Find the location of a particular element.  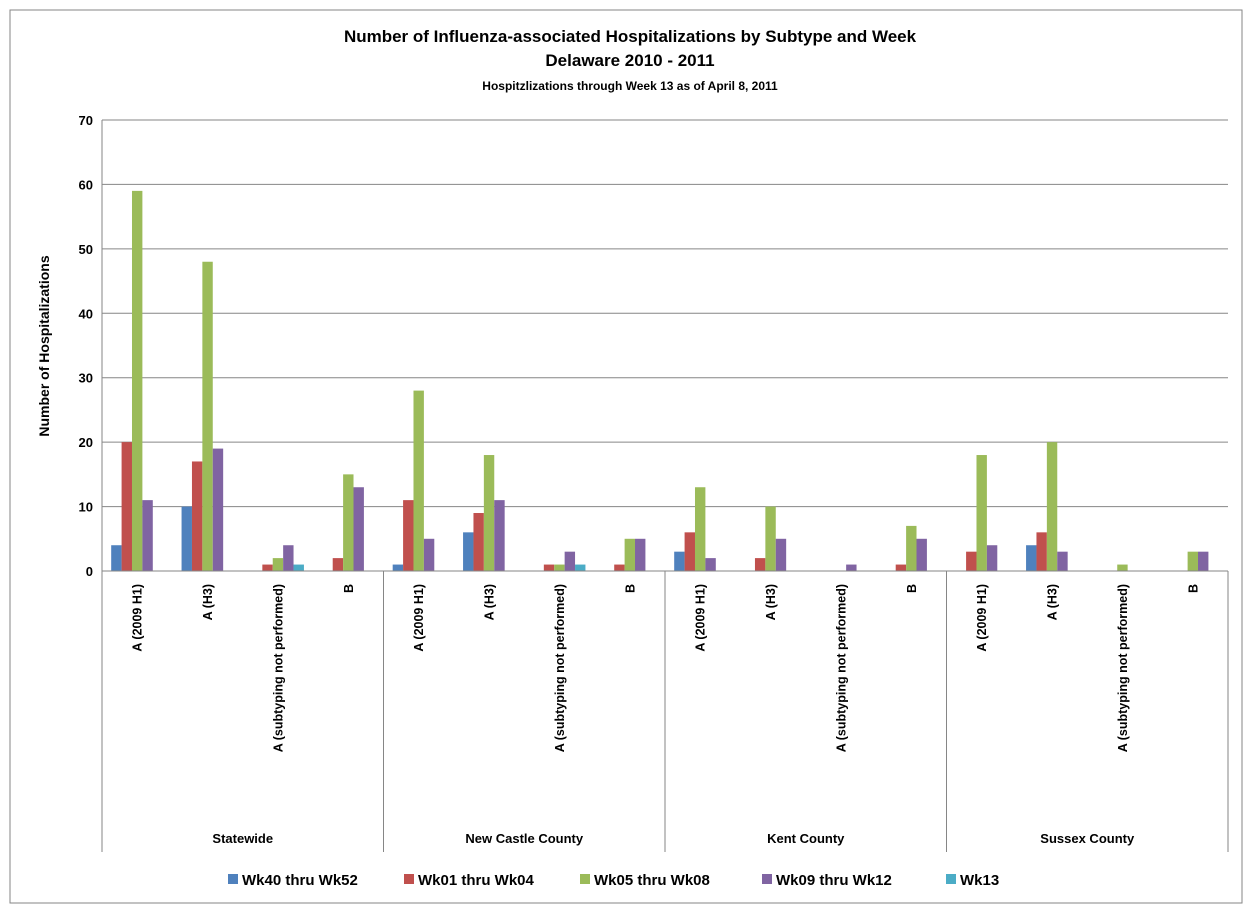

y-tick-label: 30 is located at coordinates (86, 378).